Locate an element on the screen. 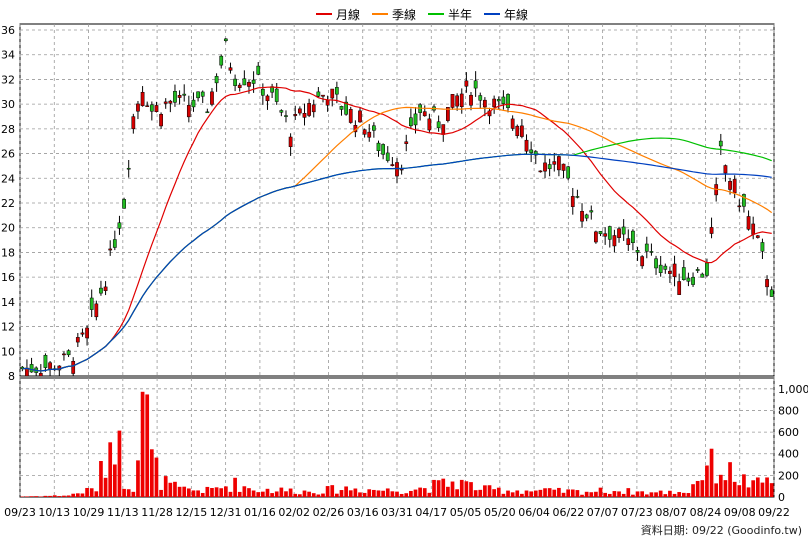  legend-swatch-monthly is located at coordinates (324, 14).